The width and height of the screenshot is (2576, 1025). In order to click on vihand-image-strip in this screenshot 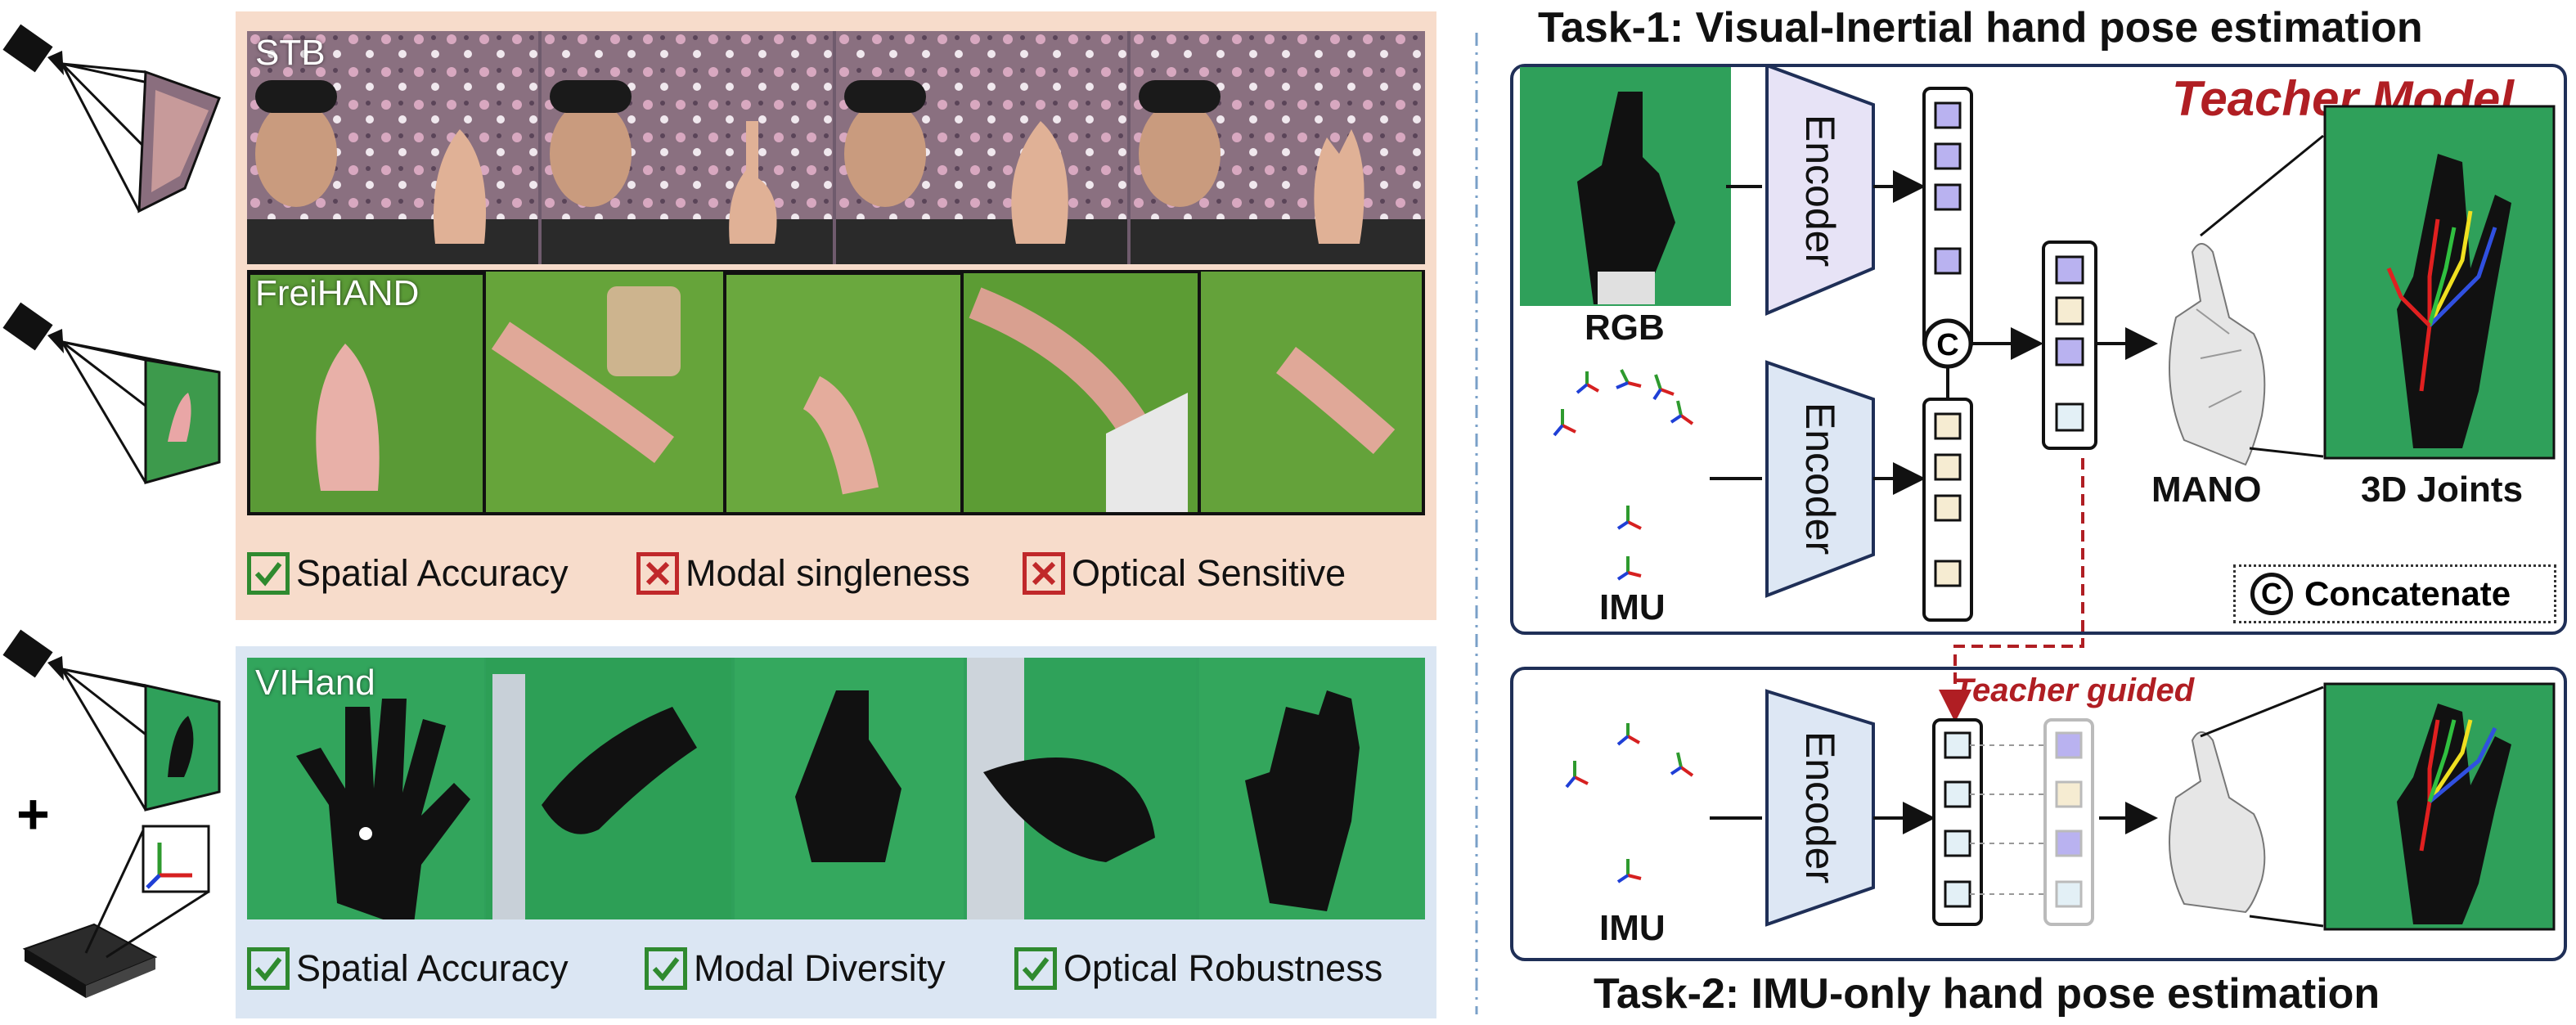, I will do `click(836, 788)`.